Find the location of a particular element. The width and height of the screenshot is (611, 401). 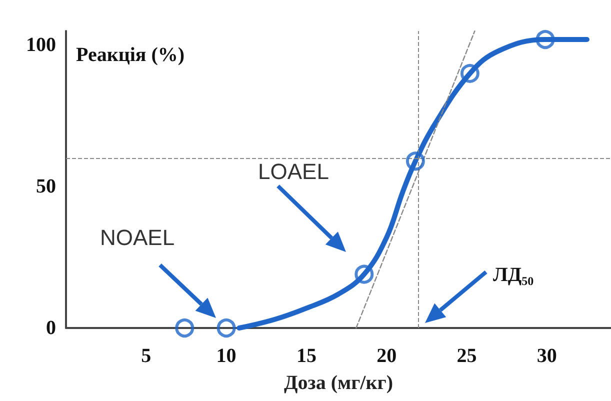

y-tick-label: 50 is located at coordinates (46, 187).